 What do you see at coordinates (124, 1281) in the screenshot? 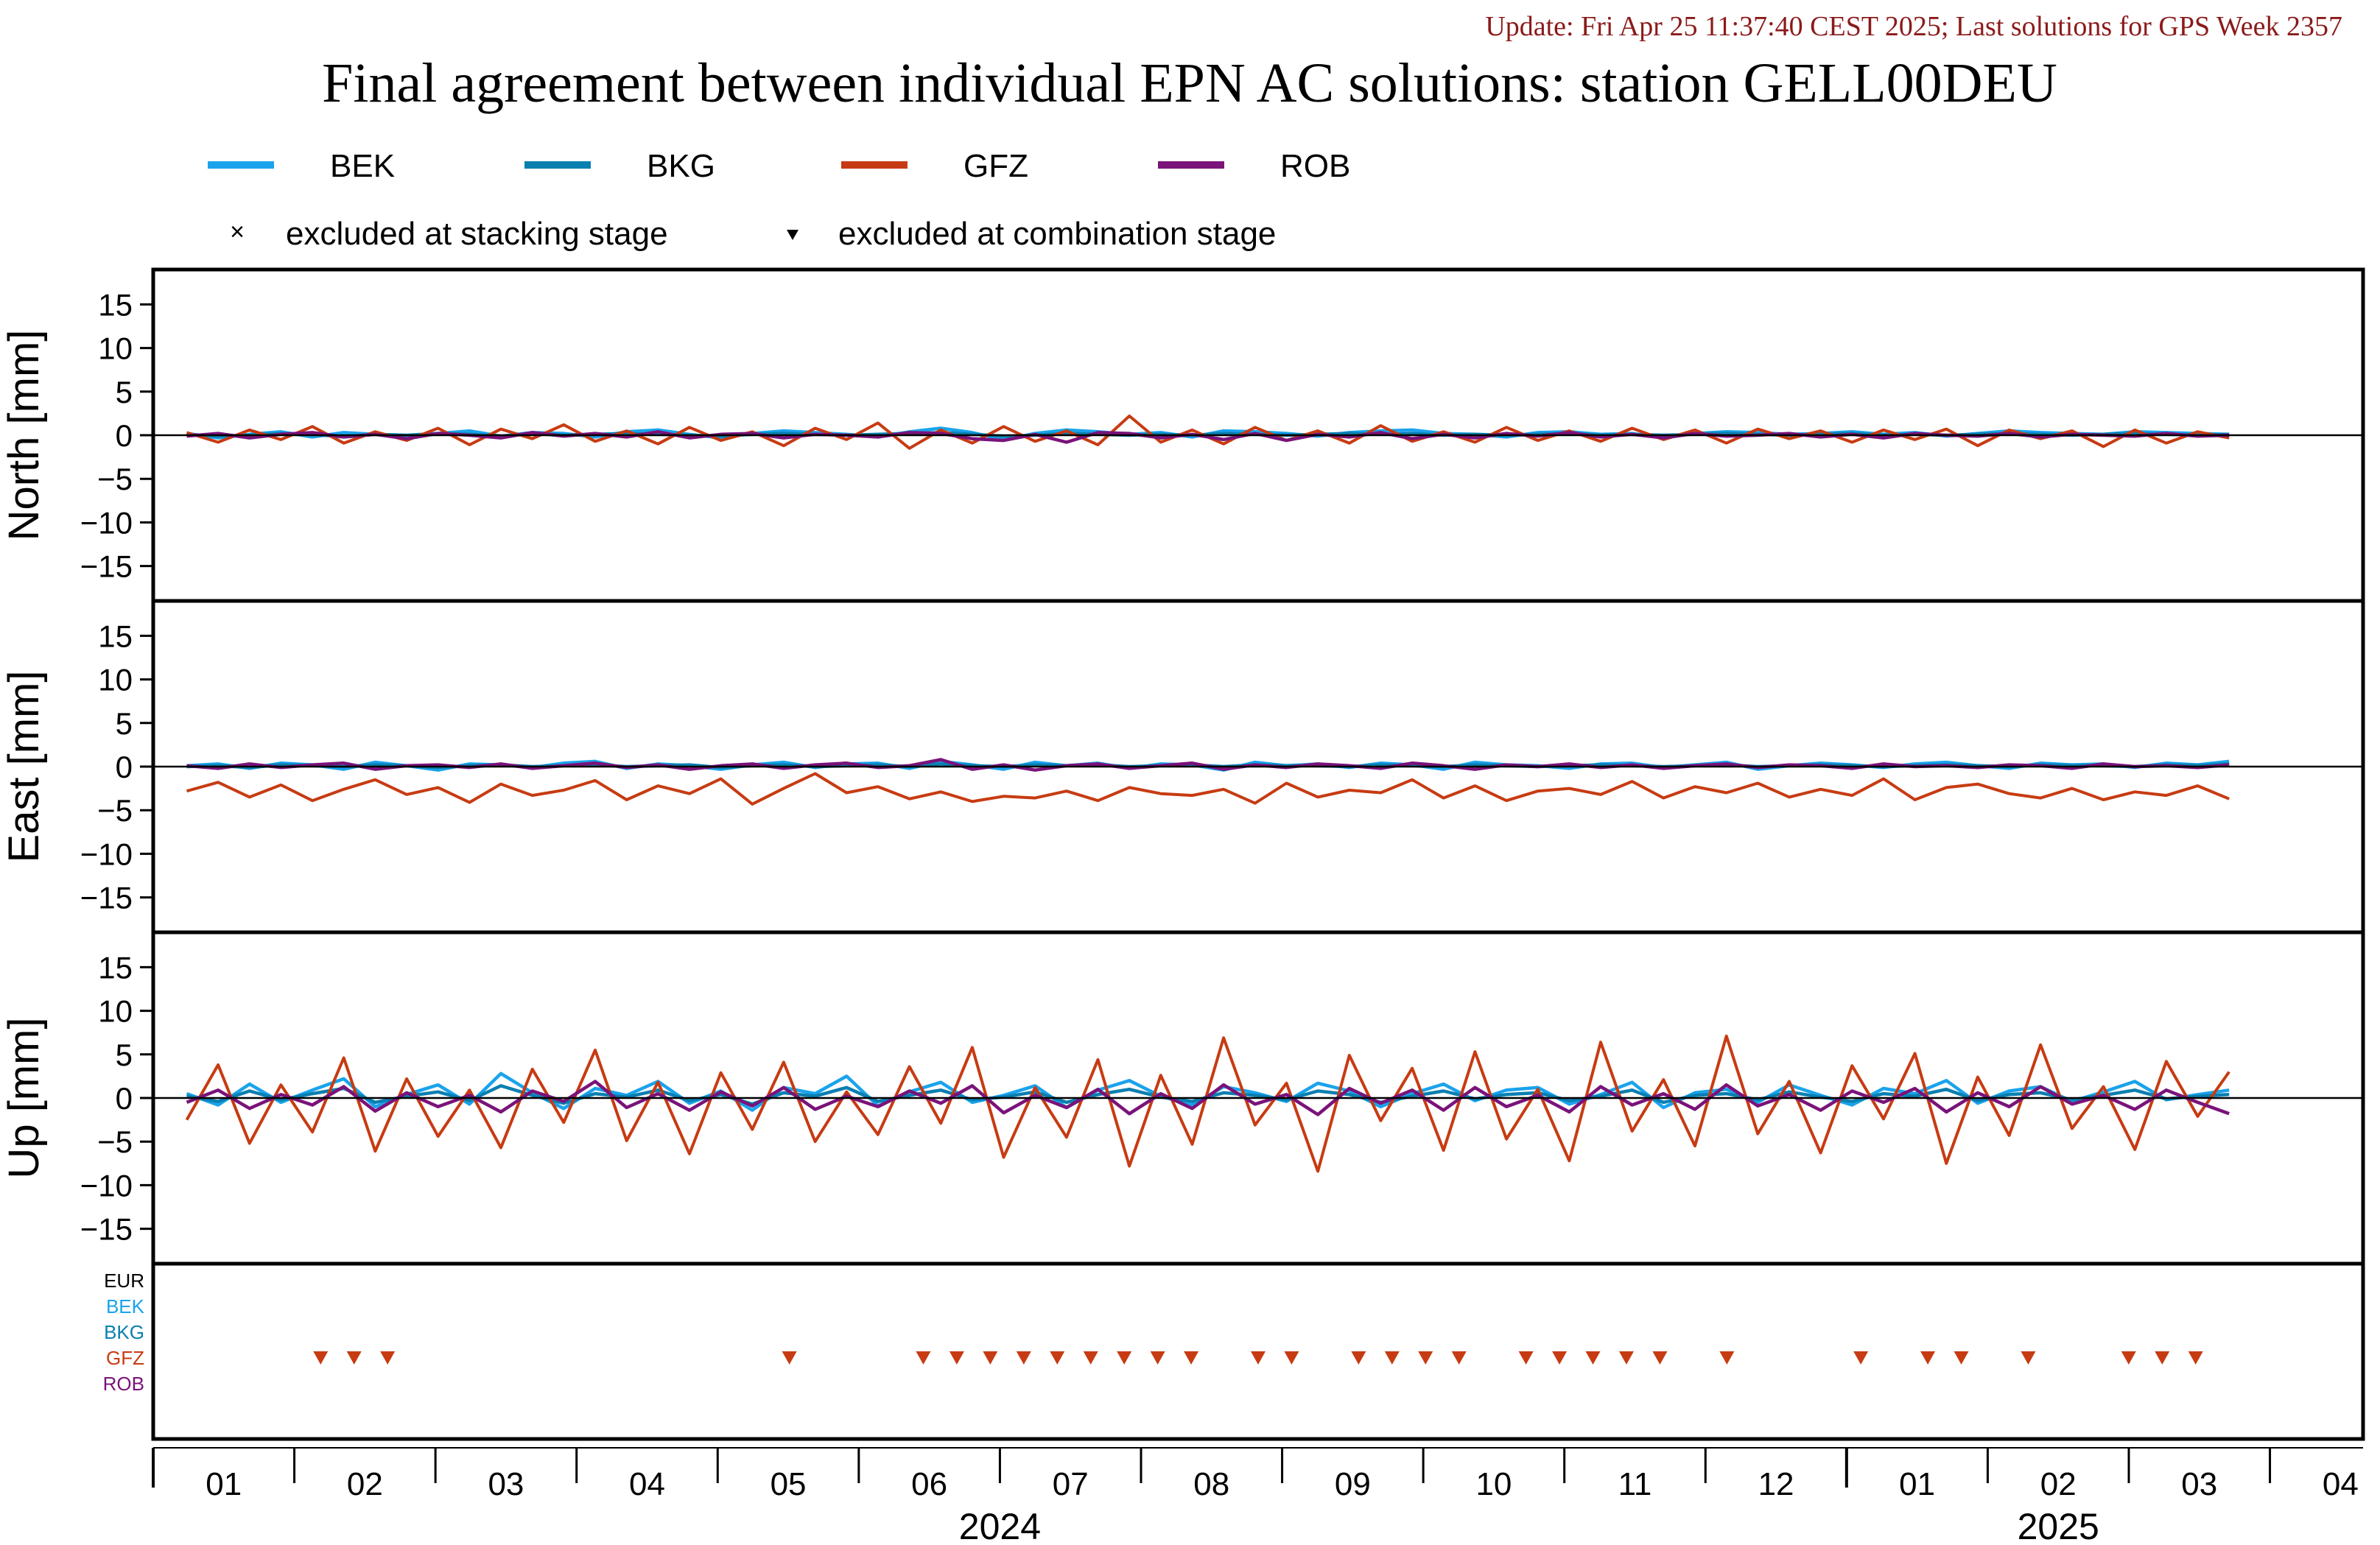
I see `exclusion-row-label: EUR` at bounding box center [124, 1281].